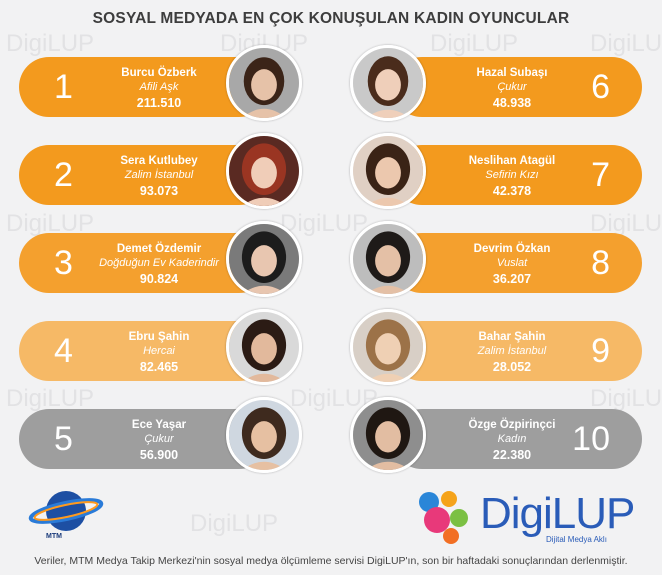 This screenshot has height=575, width=662. What do you see at coordinates (63, 175) in the screenshot?
I see `rank-number: 2` at bounding box center [63, 175].